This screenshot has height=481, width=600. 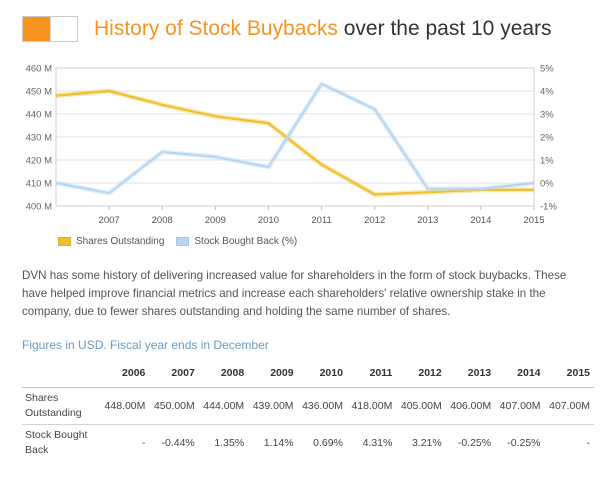 I want to click on table-year-header: 2007, so click(x=174, y=374).